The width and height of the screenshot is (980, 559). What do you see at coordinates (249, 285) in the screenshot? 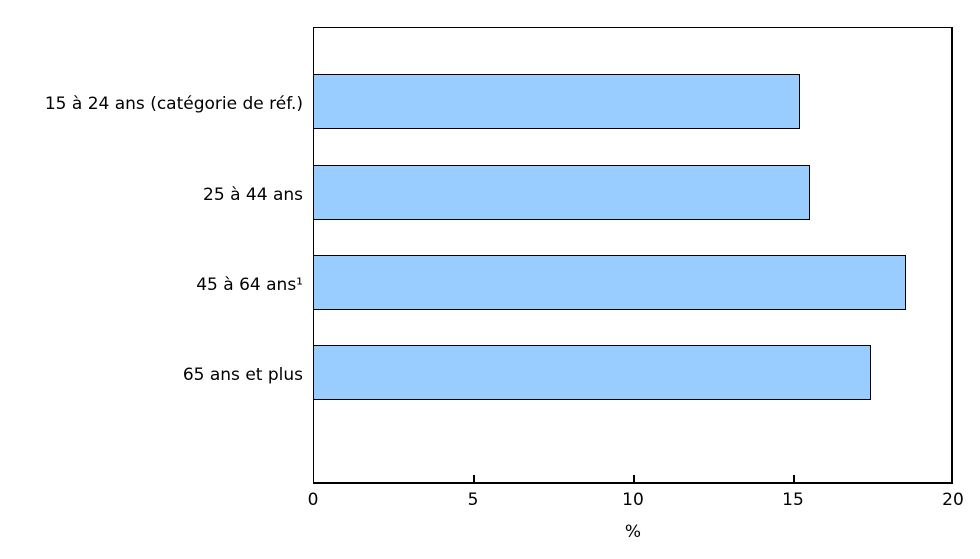
I see `category-label: 45 à 64 ans¹` at bounding box center [249, 285].